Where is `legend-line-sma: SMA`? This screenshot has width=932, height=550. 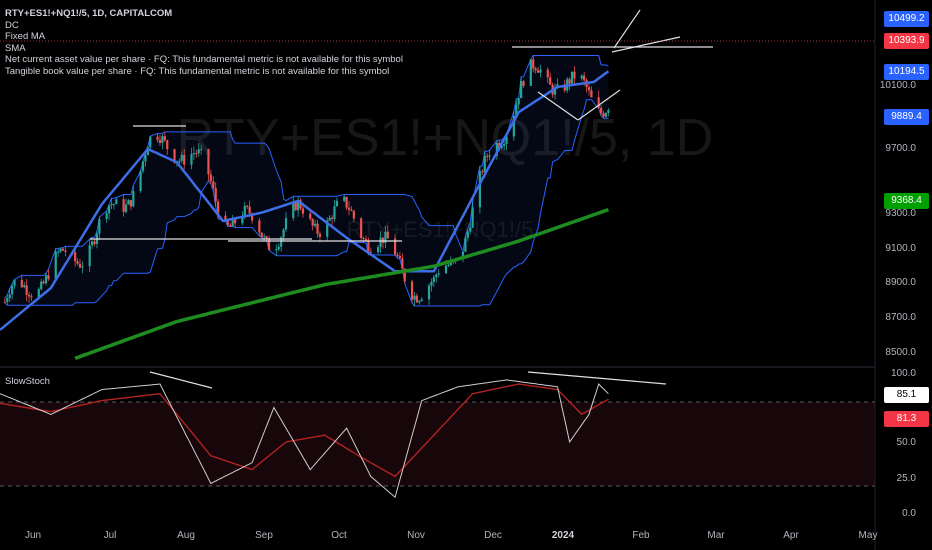 legend-line-sma: SMA is located at coordinates (15, 48).